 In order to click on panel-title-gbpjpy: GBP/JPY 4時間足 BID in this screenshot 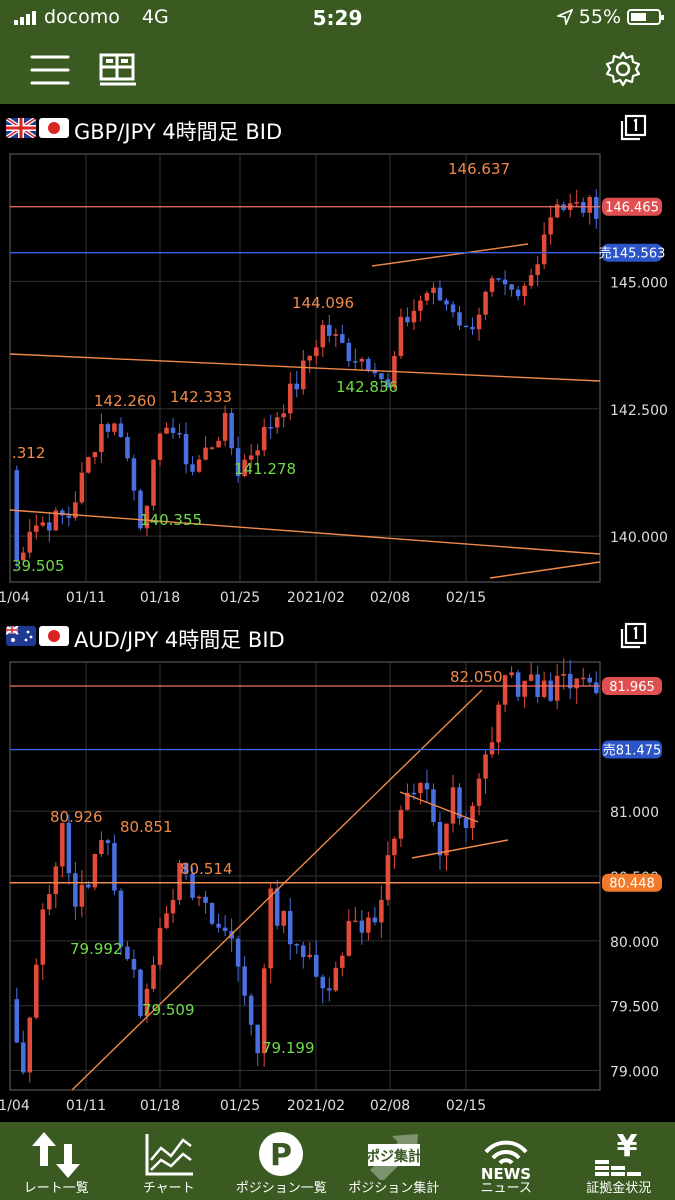, I will do `click(337, 129)`.